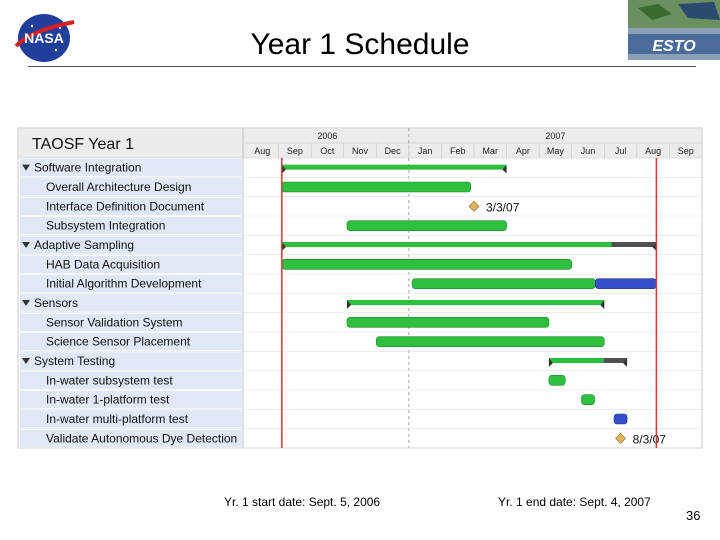 This screenshot has width=720, height=540. What do you see at coordinates (327, 151) in the screenshot?
I see `month-label: Oct` at bounding box center [327, 151].